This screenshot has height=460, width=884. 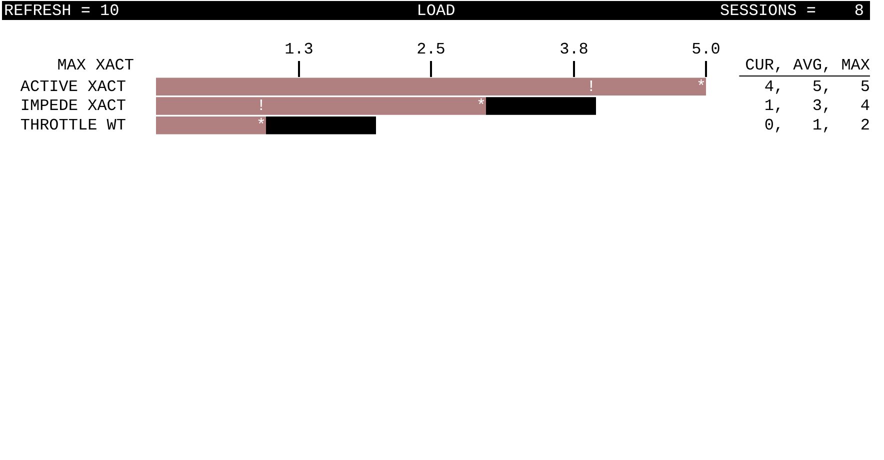 I want to click on x-tick-label: 1.3, so click(x=299, y=49).